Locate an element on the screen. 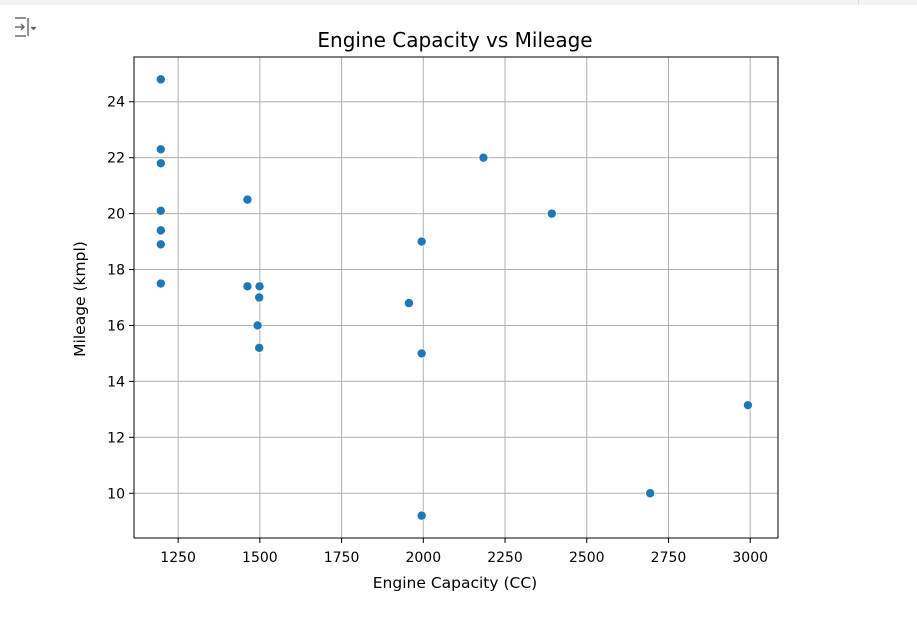  output-collapse-icon is located at coordinates (25, 28).